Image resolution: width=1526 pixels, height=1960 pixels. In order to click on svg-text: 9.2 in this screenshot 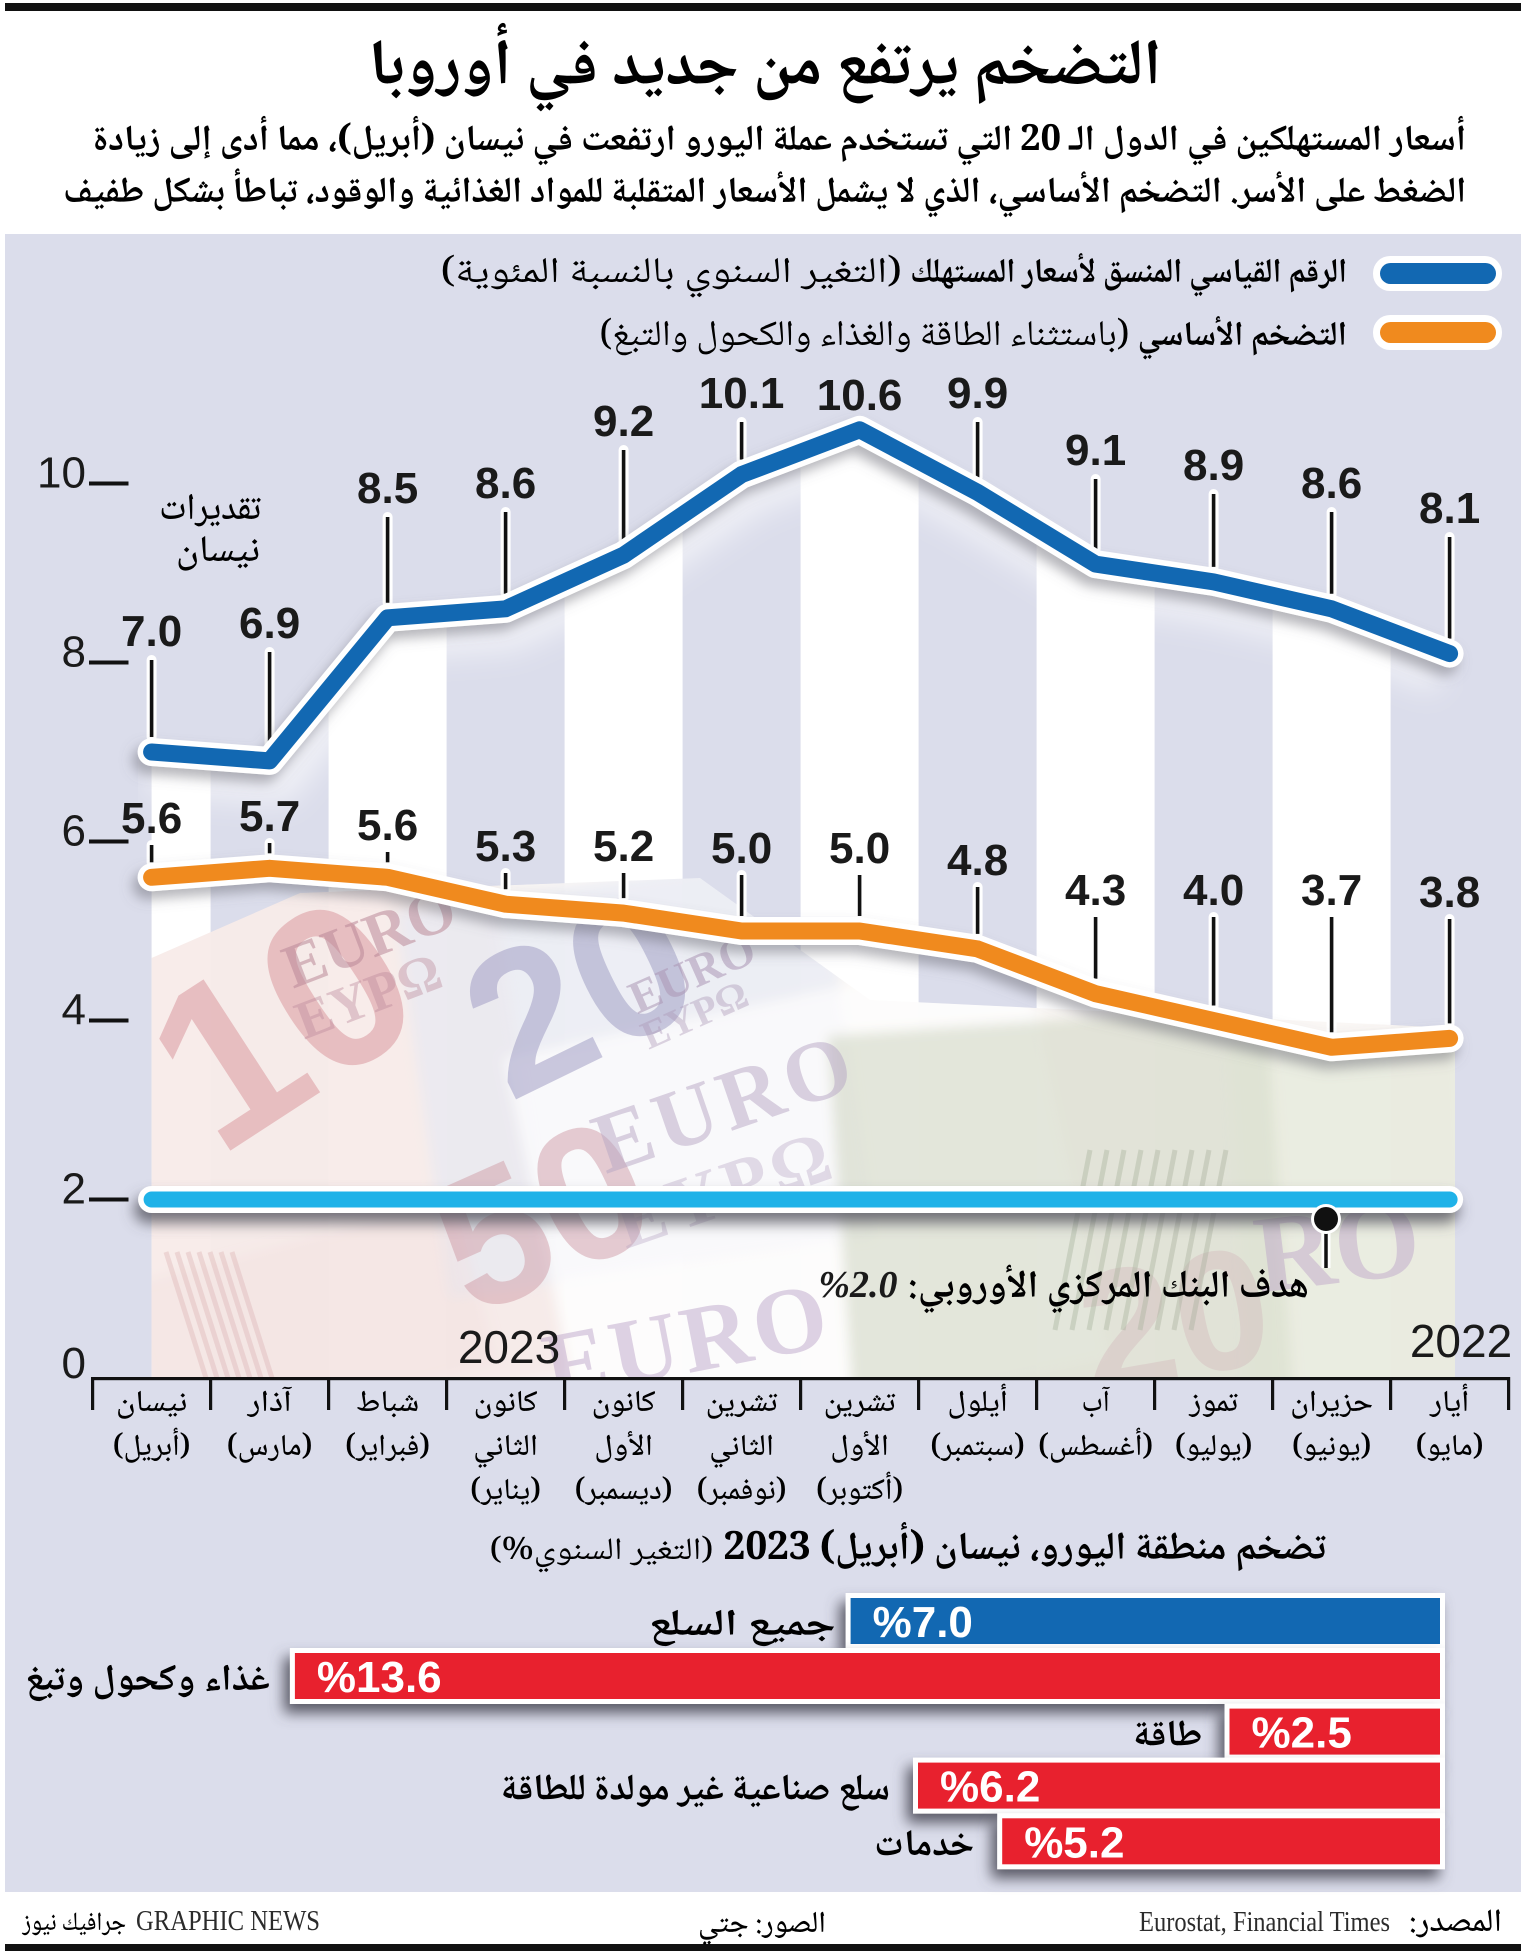, I will do `click(623, 421)`.